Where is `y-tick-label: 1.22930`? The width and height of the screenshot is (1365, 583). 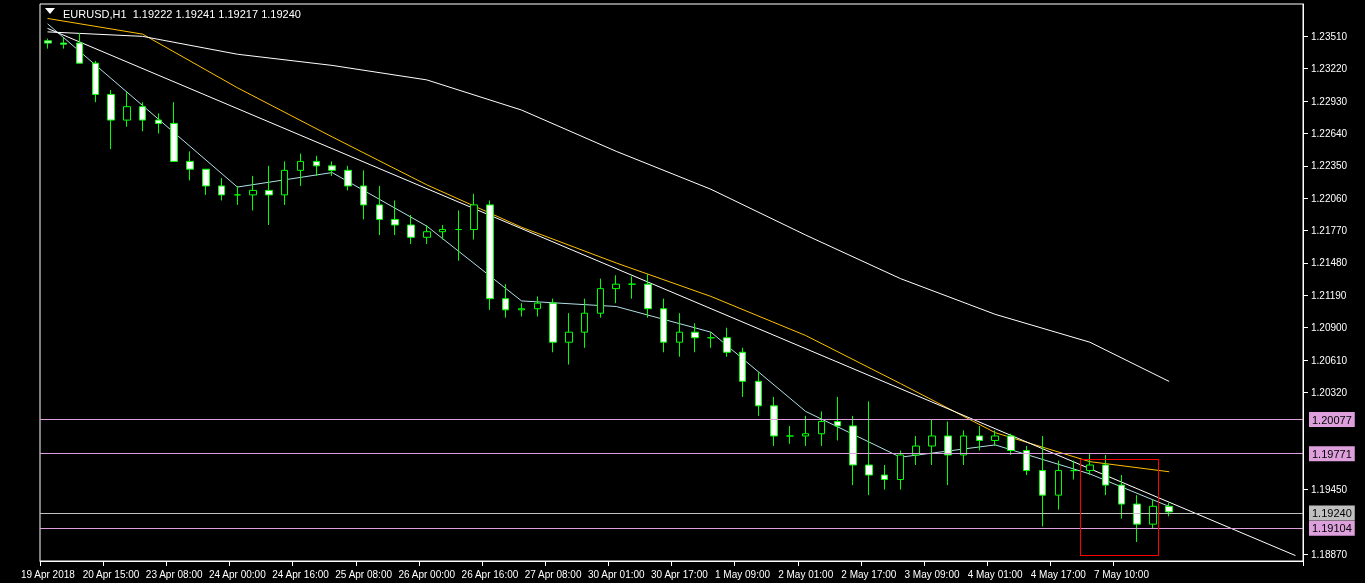 y-tick-label: 1.22930 is located at coordinates (1329, 101).